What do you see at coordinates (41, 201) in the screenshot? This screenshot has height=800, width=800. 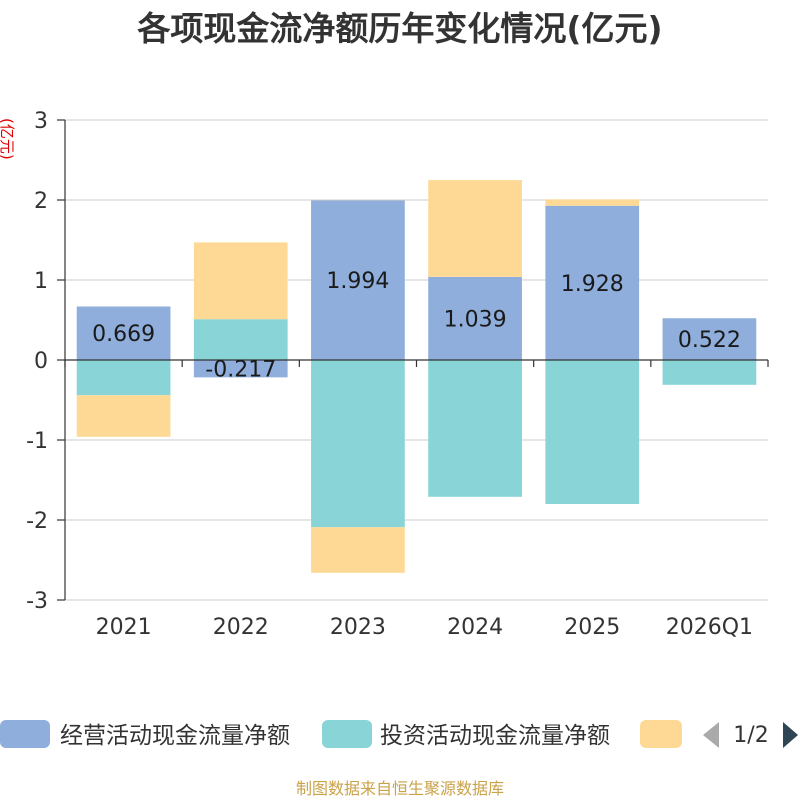 I see `y-tick-label: 2` at bounding box center [41, 201].